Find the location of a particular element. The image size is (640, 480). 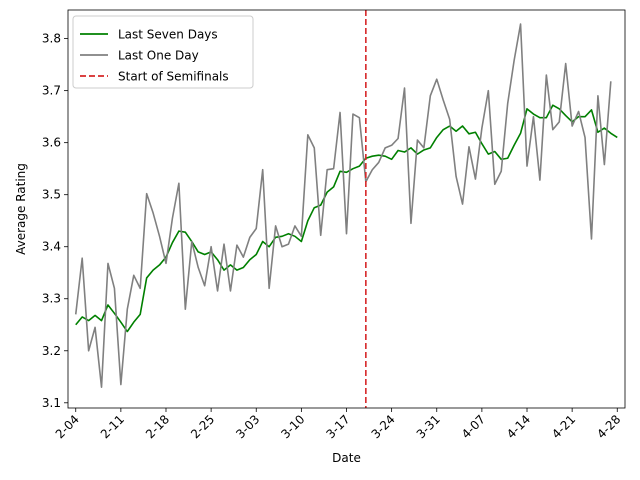

y-tick-label: 3.2 is located at coordinates (51, 351).